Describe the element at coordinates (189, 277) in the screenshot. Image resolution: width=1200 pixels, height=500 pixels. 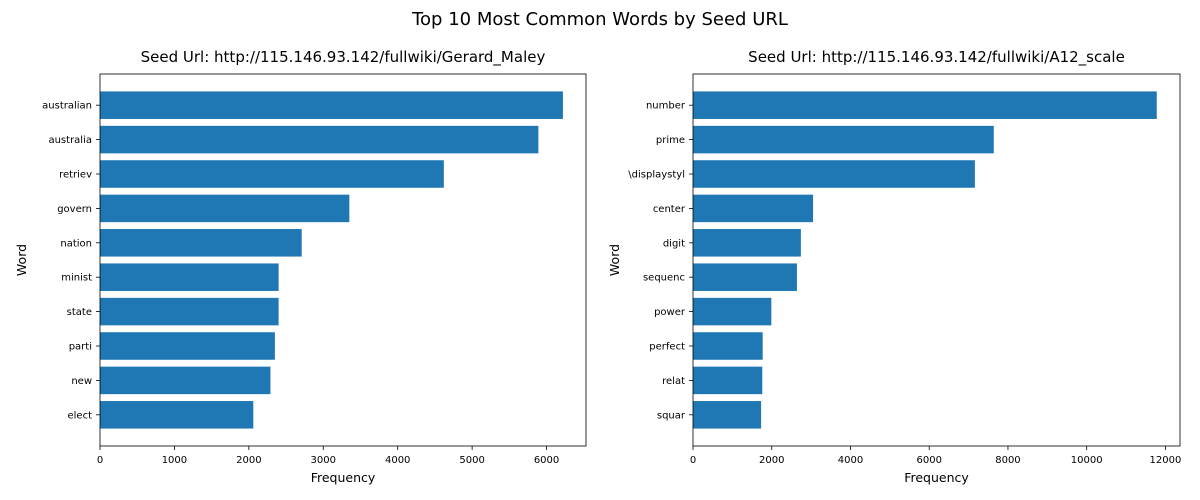
I see `bar-minist` at that location.